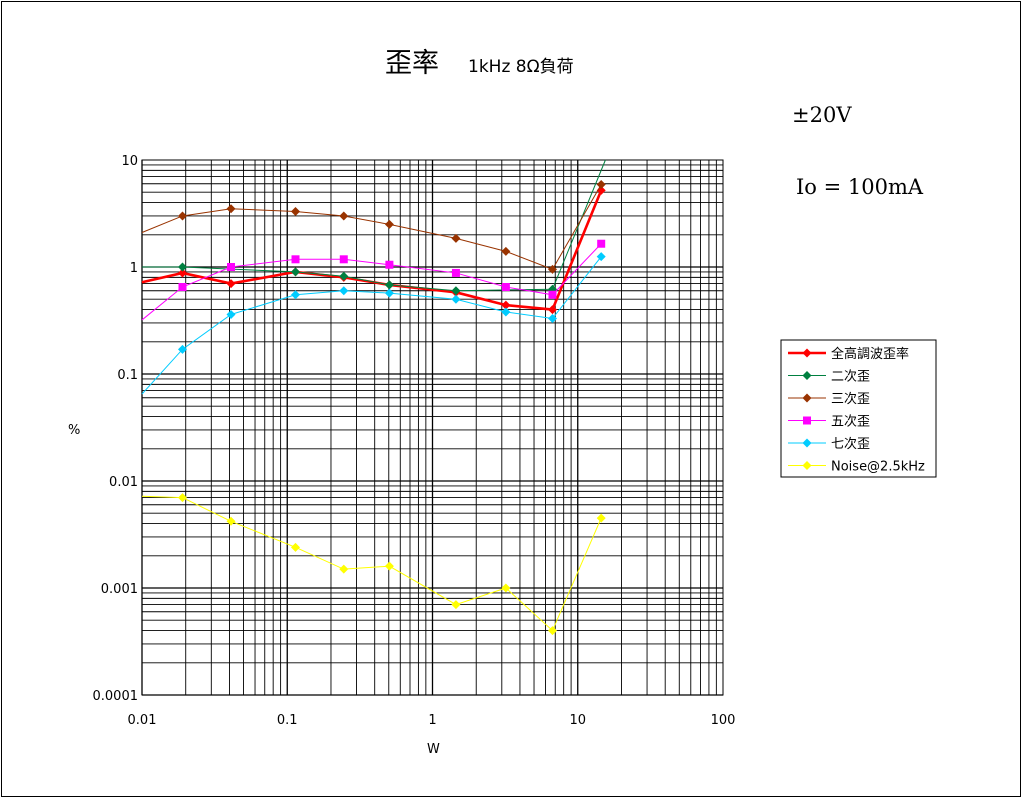 The height and width of the screenshot is (800, 1024). What do you see at coordinates (577, 720) in the screenshot?
I see `x-tick-label: 10` at bounding box center [577, 720].